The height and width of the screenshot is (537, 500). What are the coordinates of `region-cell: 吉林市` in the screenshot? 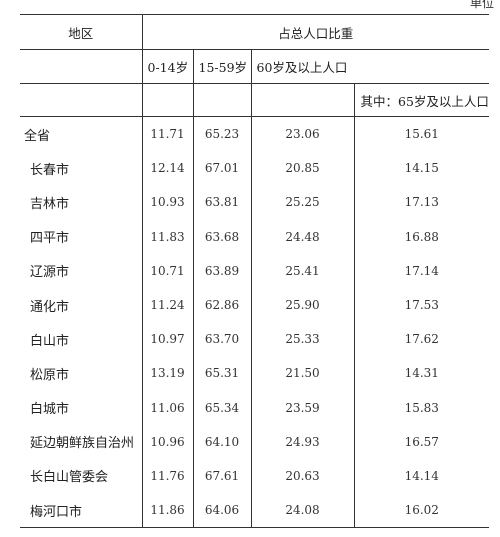 It's located at (50, 204).